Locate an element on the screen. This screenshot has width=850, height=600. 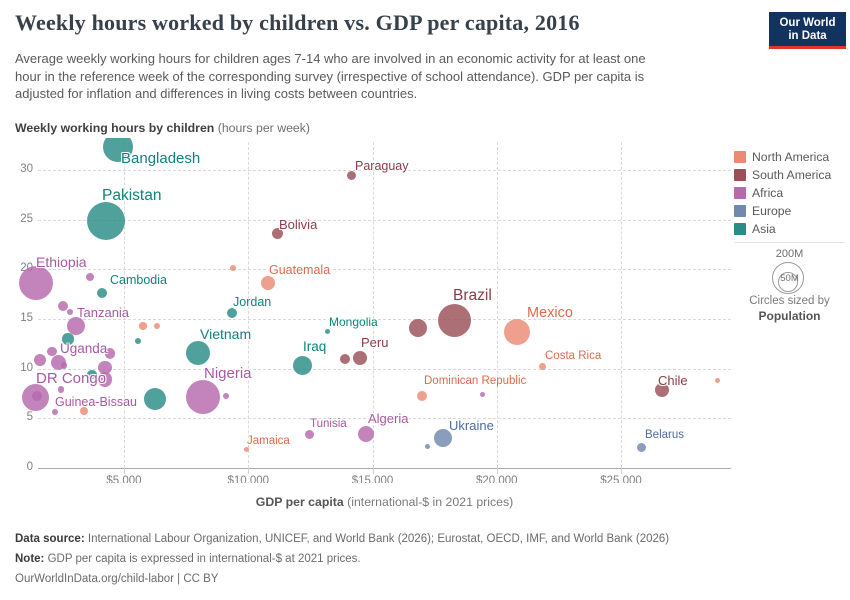
data-point-ukraine is located at coordinates (443, 438).